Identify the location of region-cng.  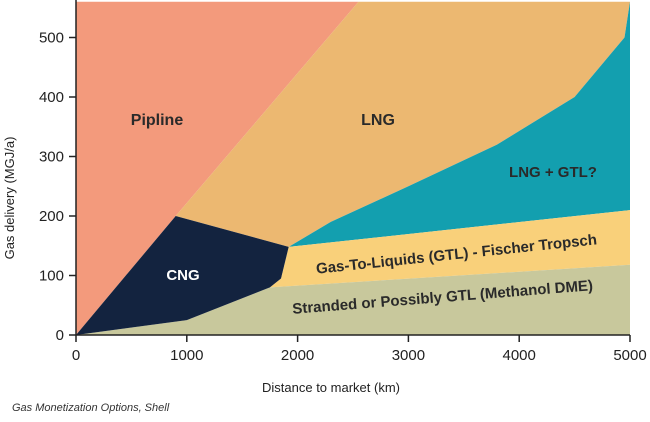
(182, 275).